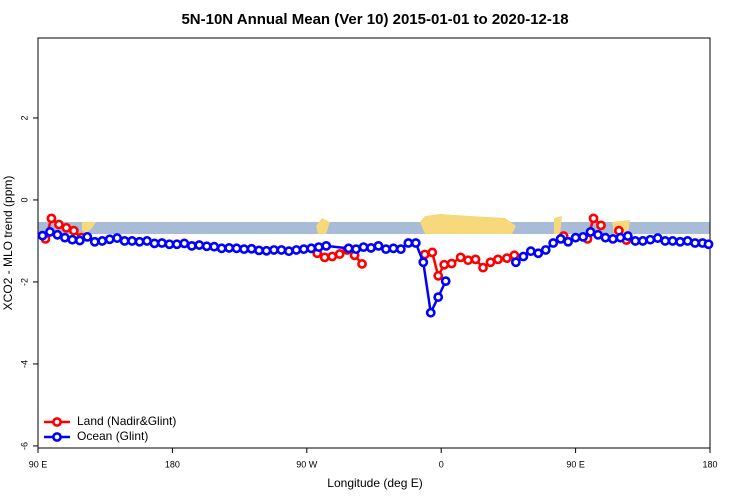  Describe the element at coordinates (112, 436) in the screenshot. I see `legend-label: Ocean (Glint)` at that location.